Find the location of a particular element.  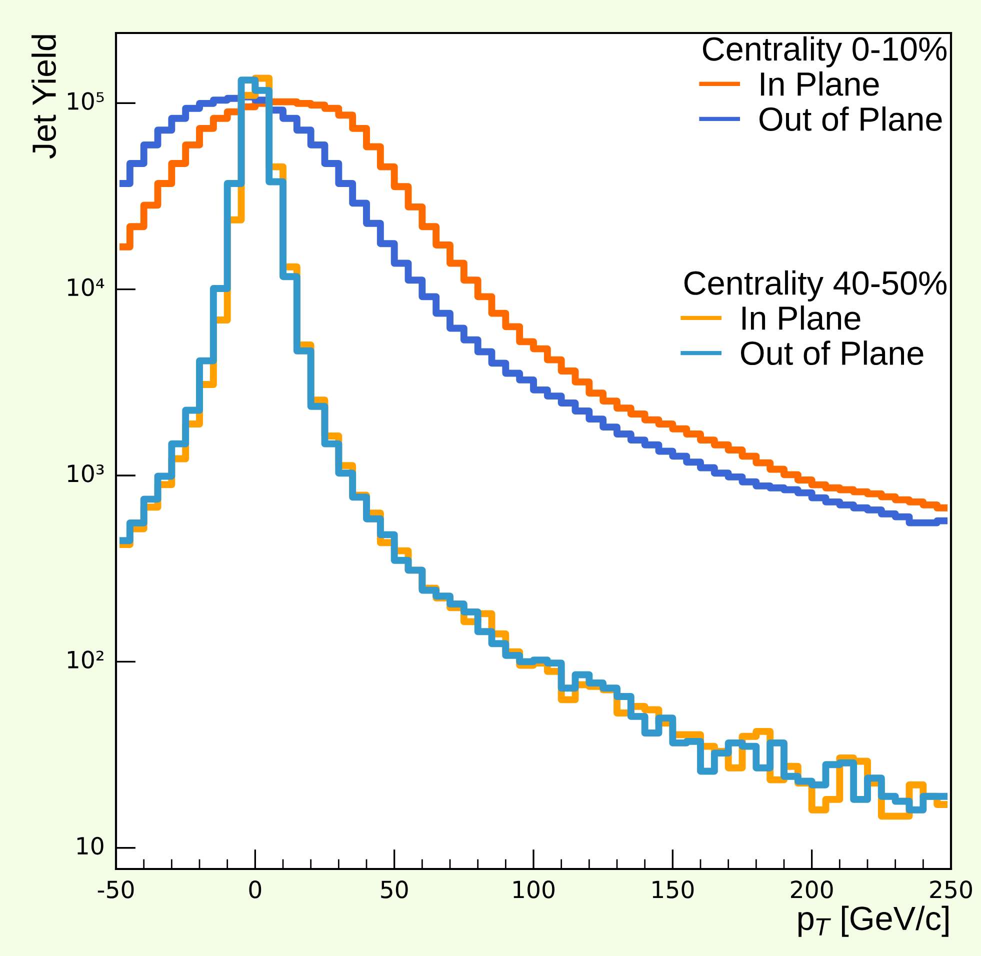

annotation: Centrality 40-50% is located at coordinates (815, 286).